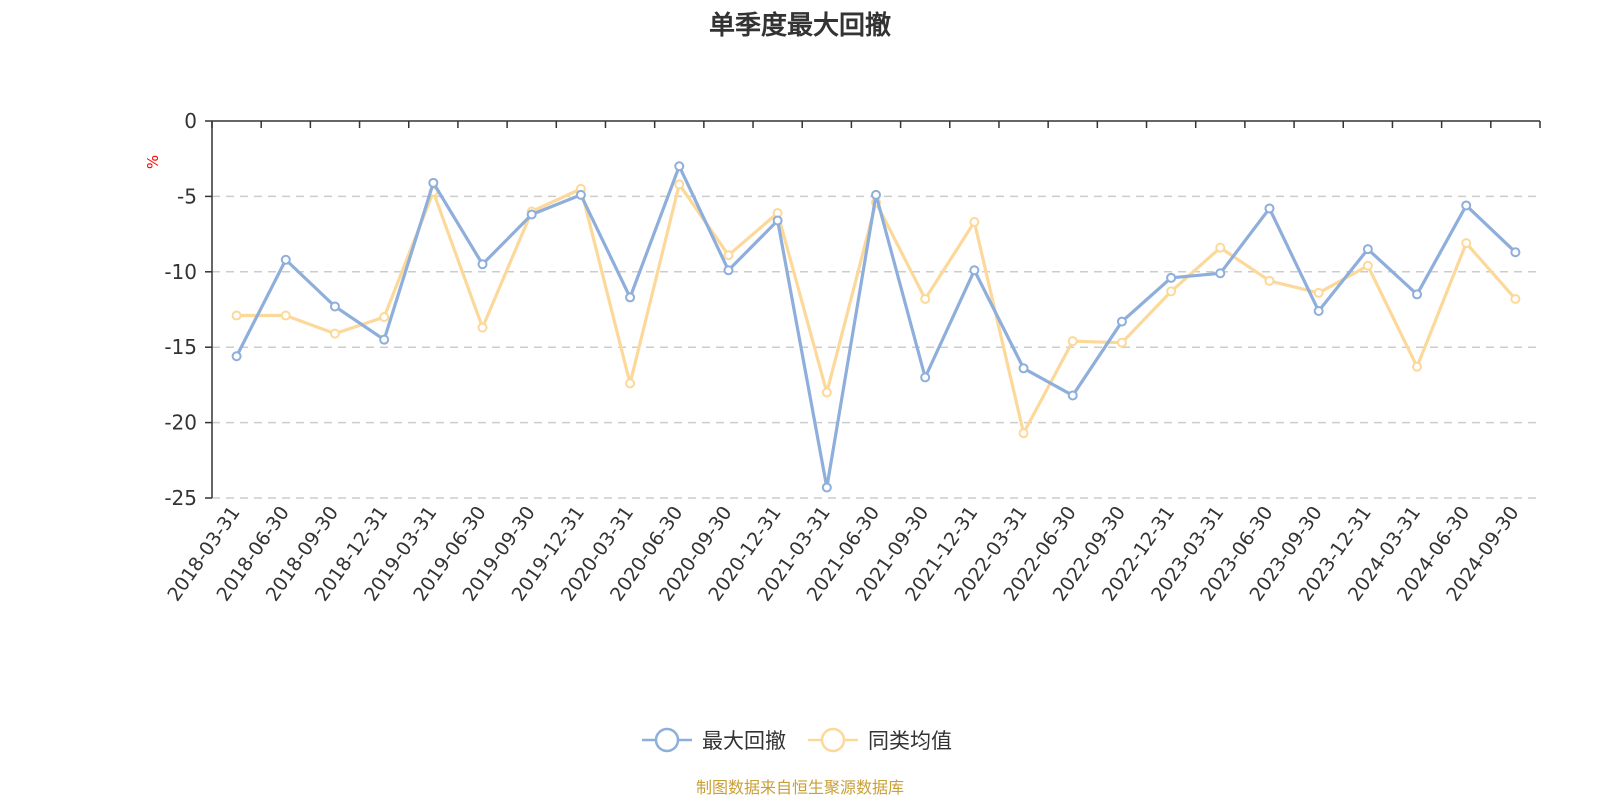 The width and height of the screenshot is (1600, 800). I want to click on legend: 最大回撤 同类均值, so click(797, 740).